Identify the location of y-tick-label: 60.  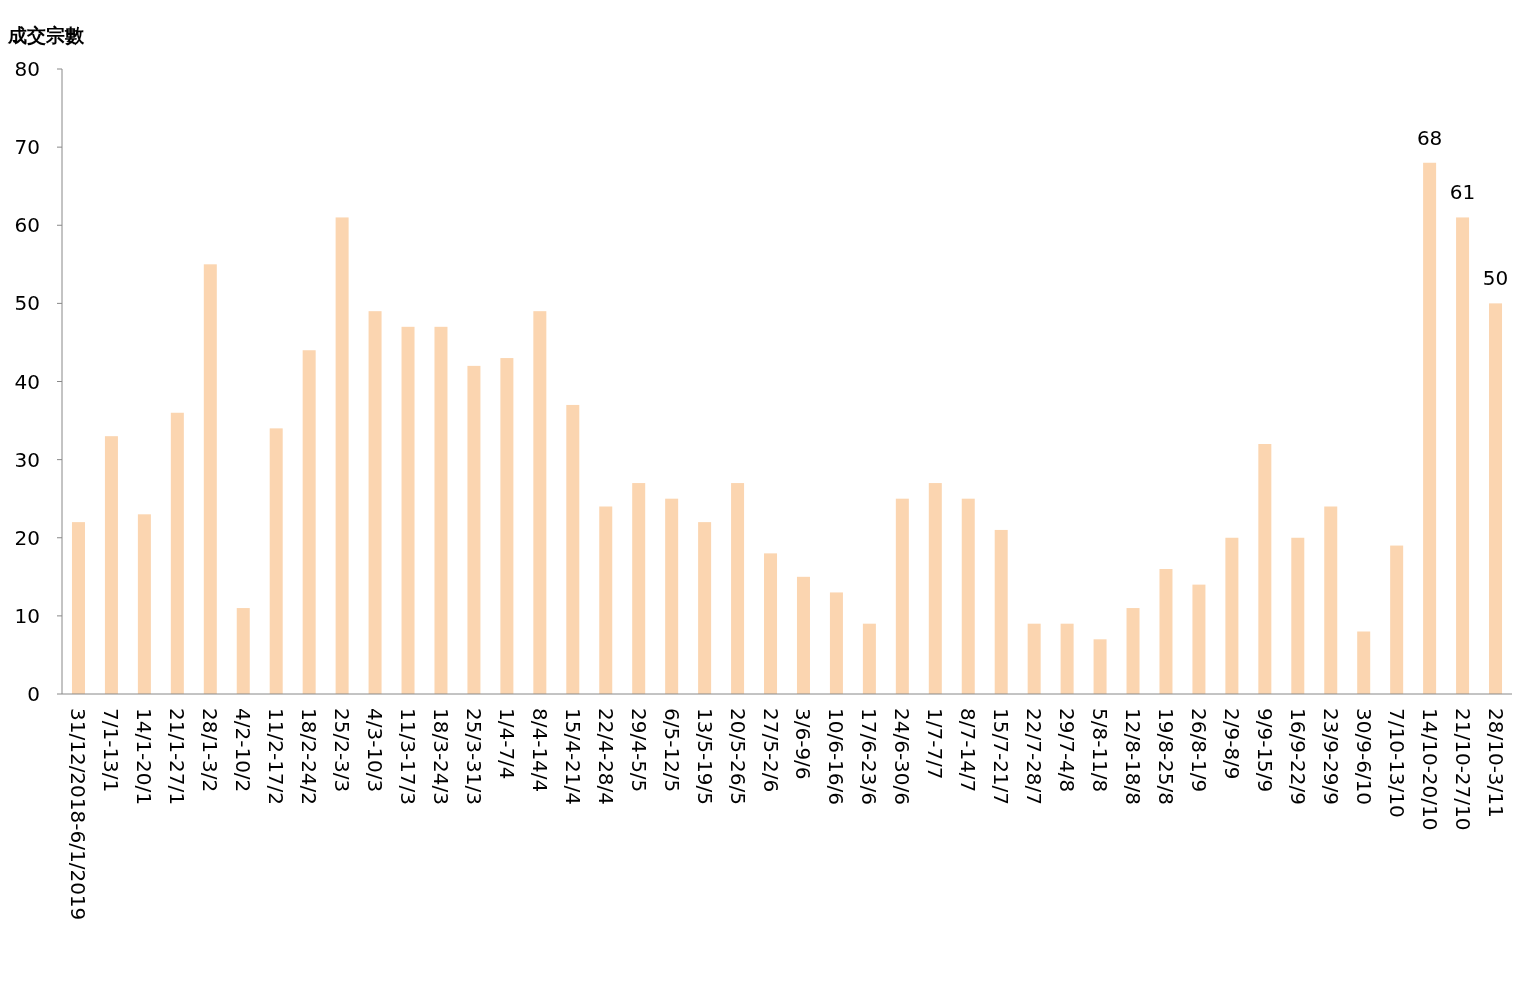
(27, 225).